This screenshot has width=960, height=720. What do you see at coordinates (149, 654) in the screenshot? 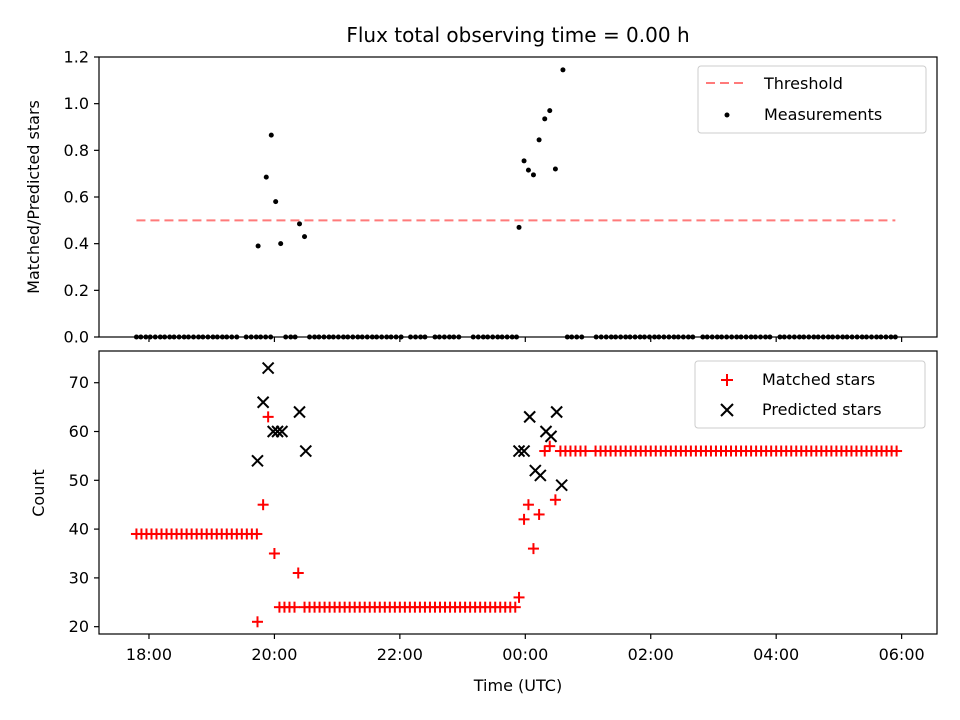
I see `x-tick-label: 18:00` at bounding box center [149, 654].